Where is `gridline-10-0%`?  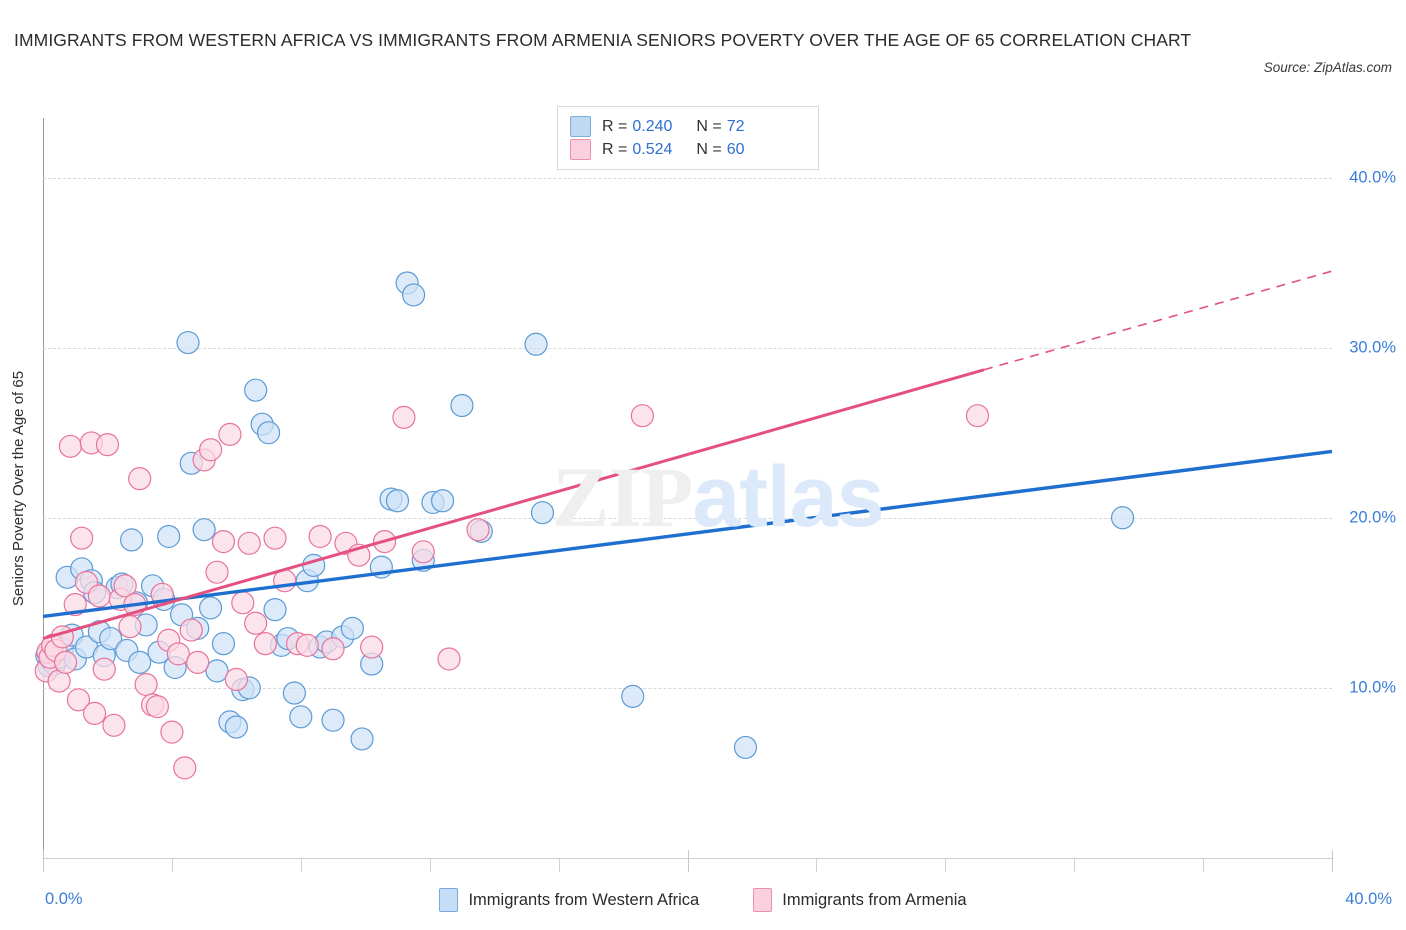
gridline-10-0% is located at coordinates (687, 688).